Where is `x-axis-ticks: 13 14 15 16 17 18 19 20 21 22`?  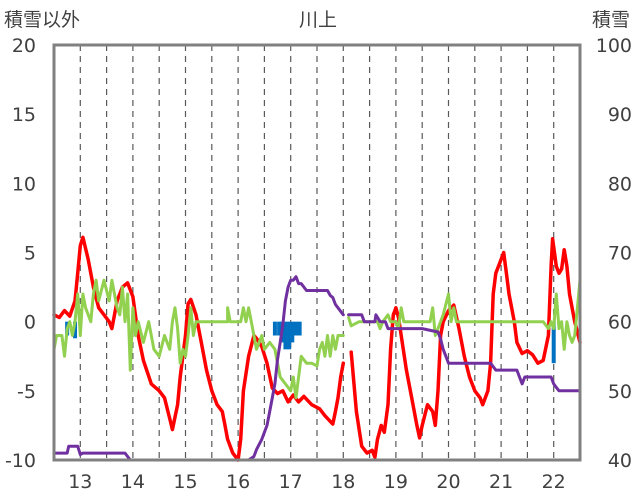
x-axis-ticks: 13 14 15 16 17 18 19 20 21 22 is located at coordinates (317, 482).